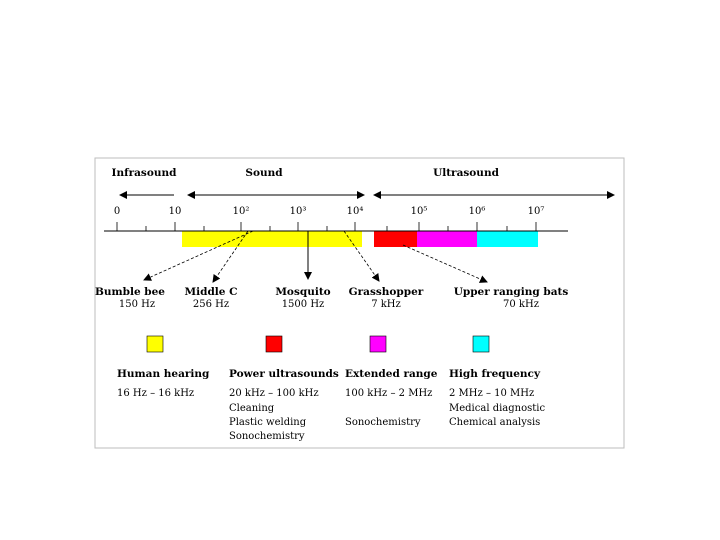 The width and height of the screenshot is (720, 540). I want to click on scale-tick-label: 10², so click(241, 211).